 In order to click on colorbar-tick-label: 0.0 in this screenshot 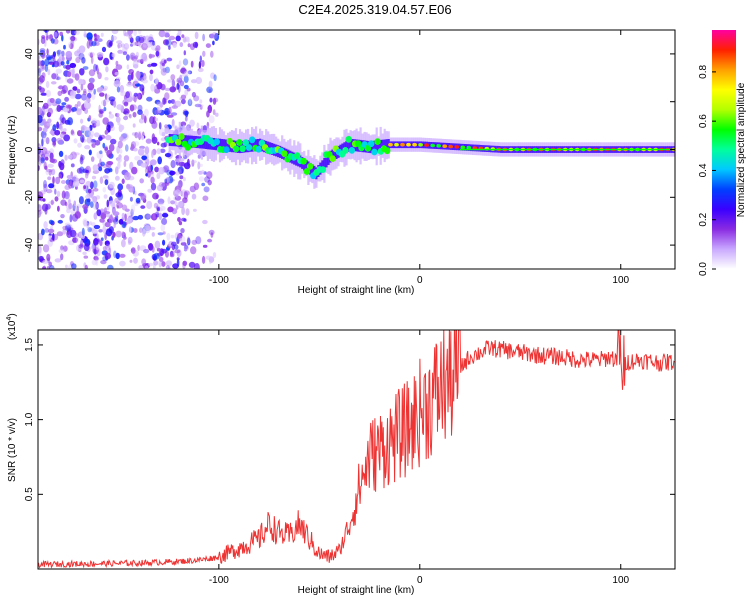, I will do `click(703, 269)`.